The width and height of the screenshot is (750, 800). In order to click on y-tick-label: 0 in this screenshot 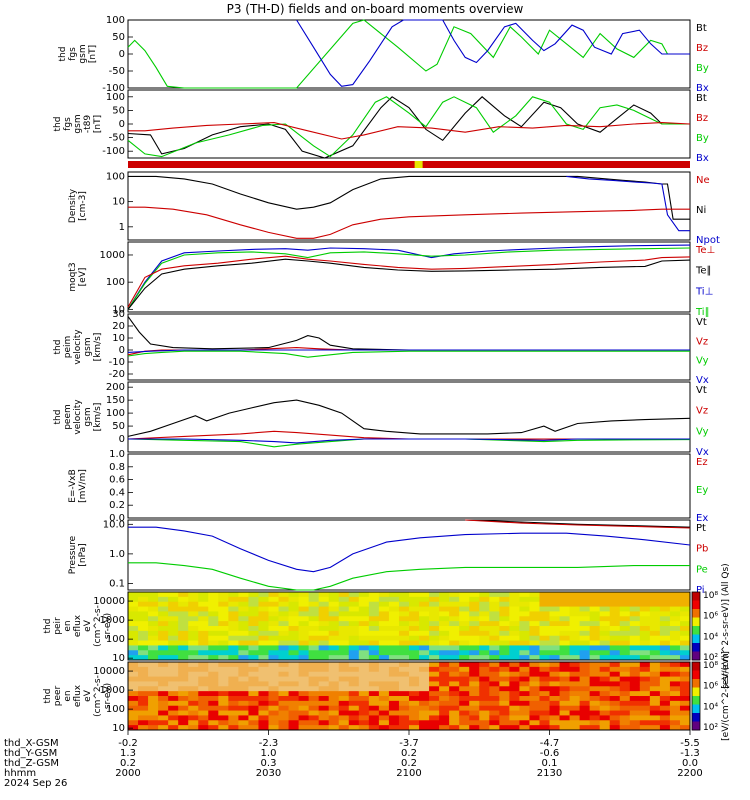, I will do `click(122, 439)`.